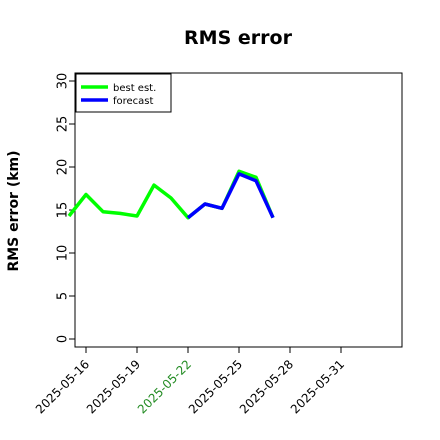 The height and width of the screenshot is (440, 440). What do you see at coordinates (238, 38) in the screenshot?
I see `chart-title: RMS error` at bounding box center [238, 38].